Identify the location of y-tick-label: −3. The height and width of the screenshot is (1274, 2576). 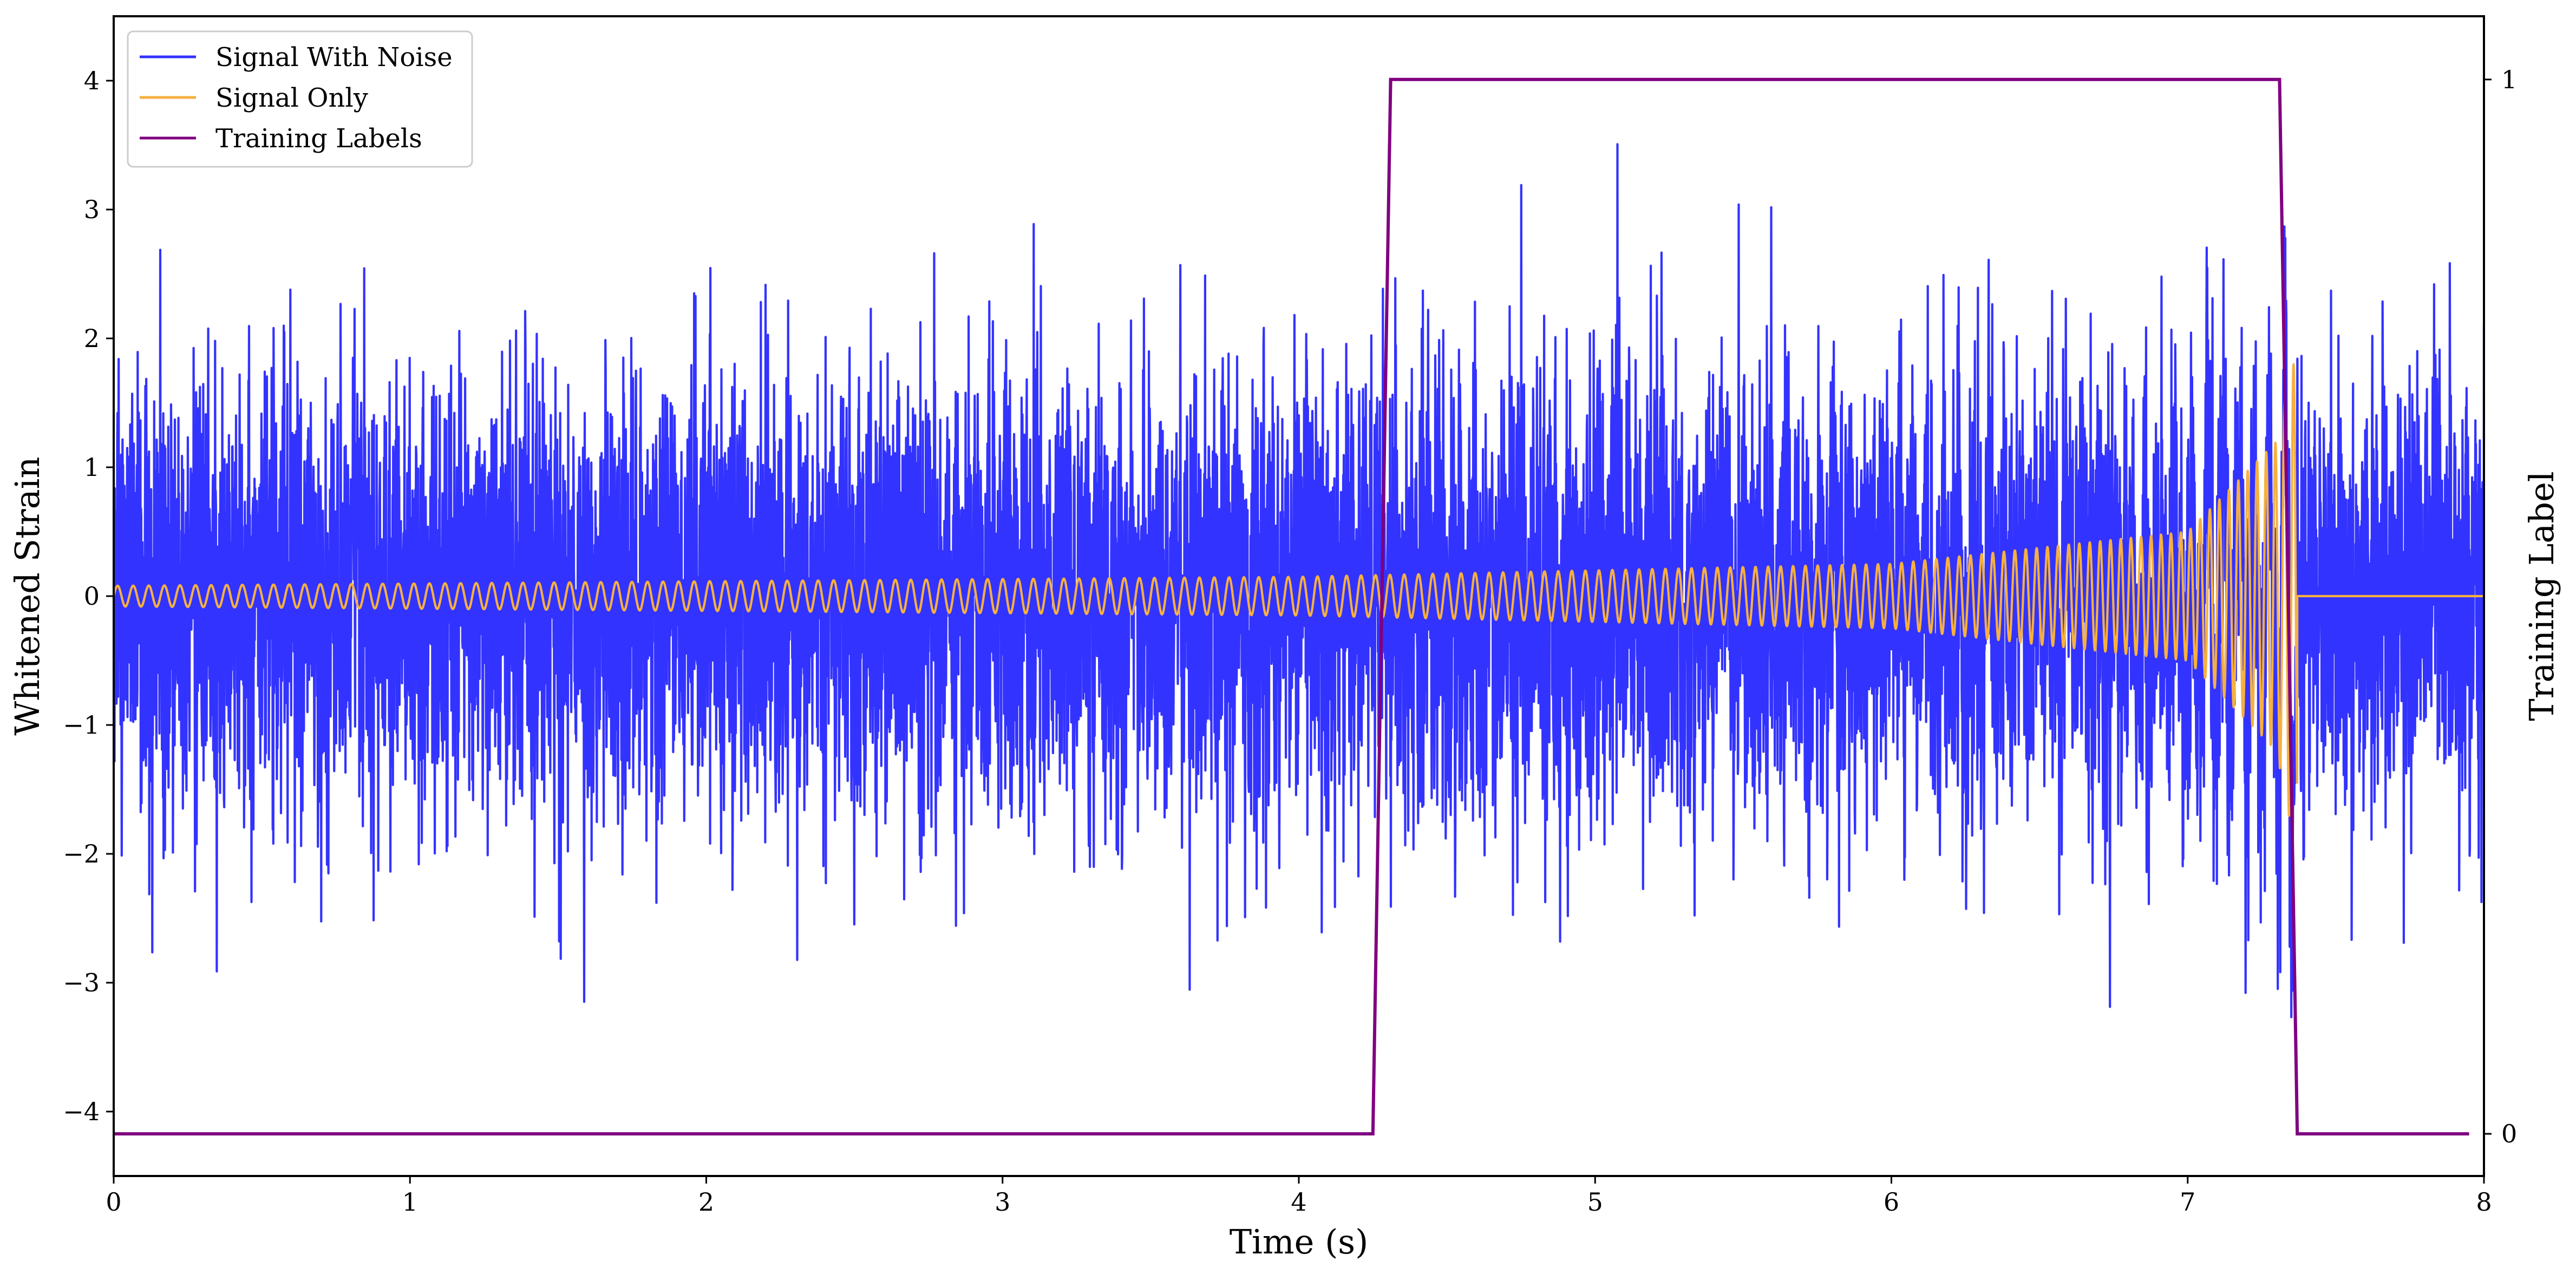
(82, 982).